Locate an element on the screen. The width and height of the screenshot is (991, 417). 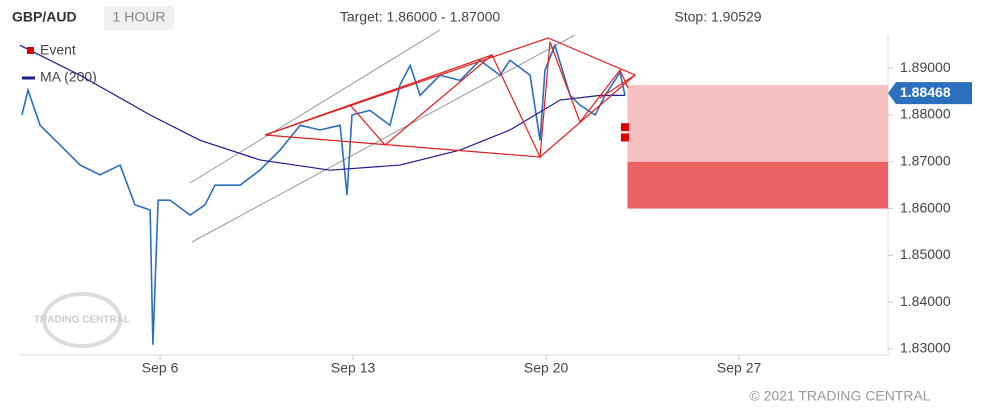
timeframe-box is located at coordinates (139, 18).